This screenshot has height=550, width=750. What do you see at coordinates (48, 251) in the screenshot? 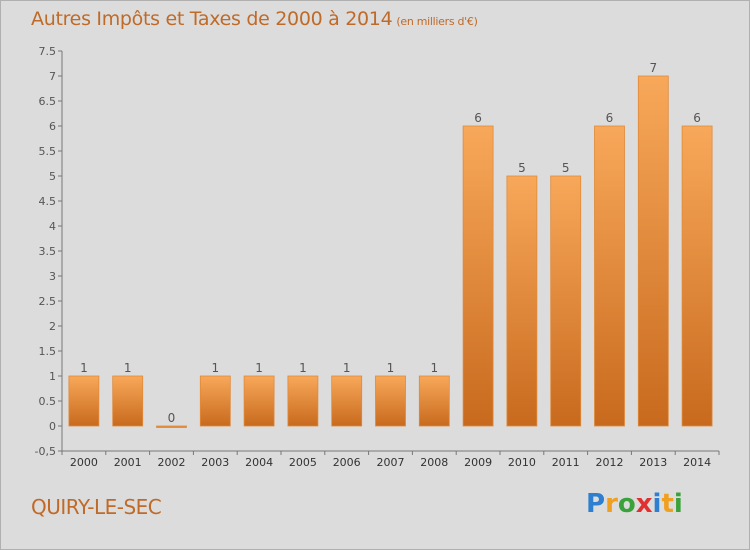
I see `y-tick-label: 3.5` at bounding box center [48, 251].